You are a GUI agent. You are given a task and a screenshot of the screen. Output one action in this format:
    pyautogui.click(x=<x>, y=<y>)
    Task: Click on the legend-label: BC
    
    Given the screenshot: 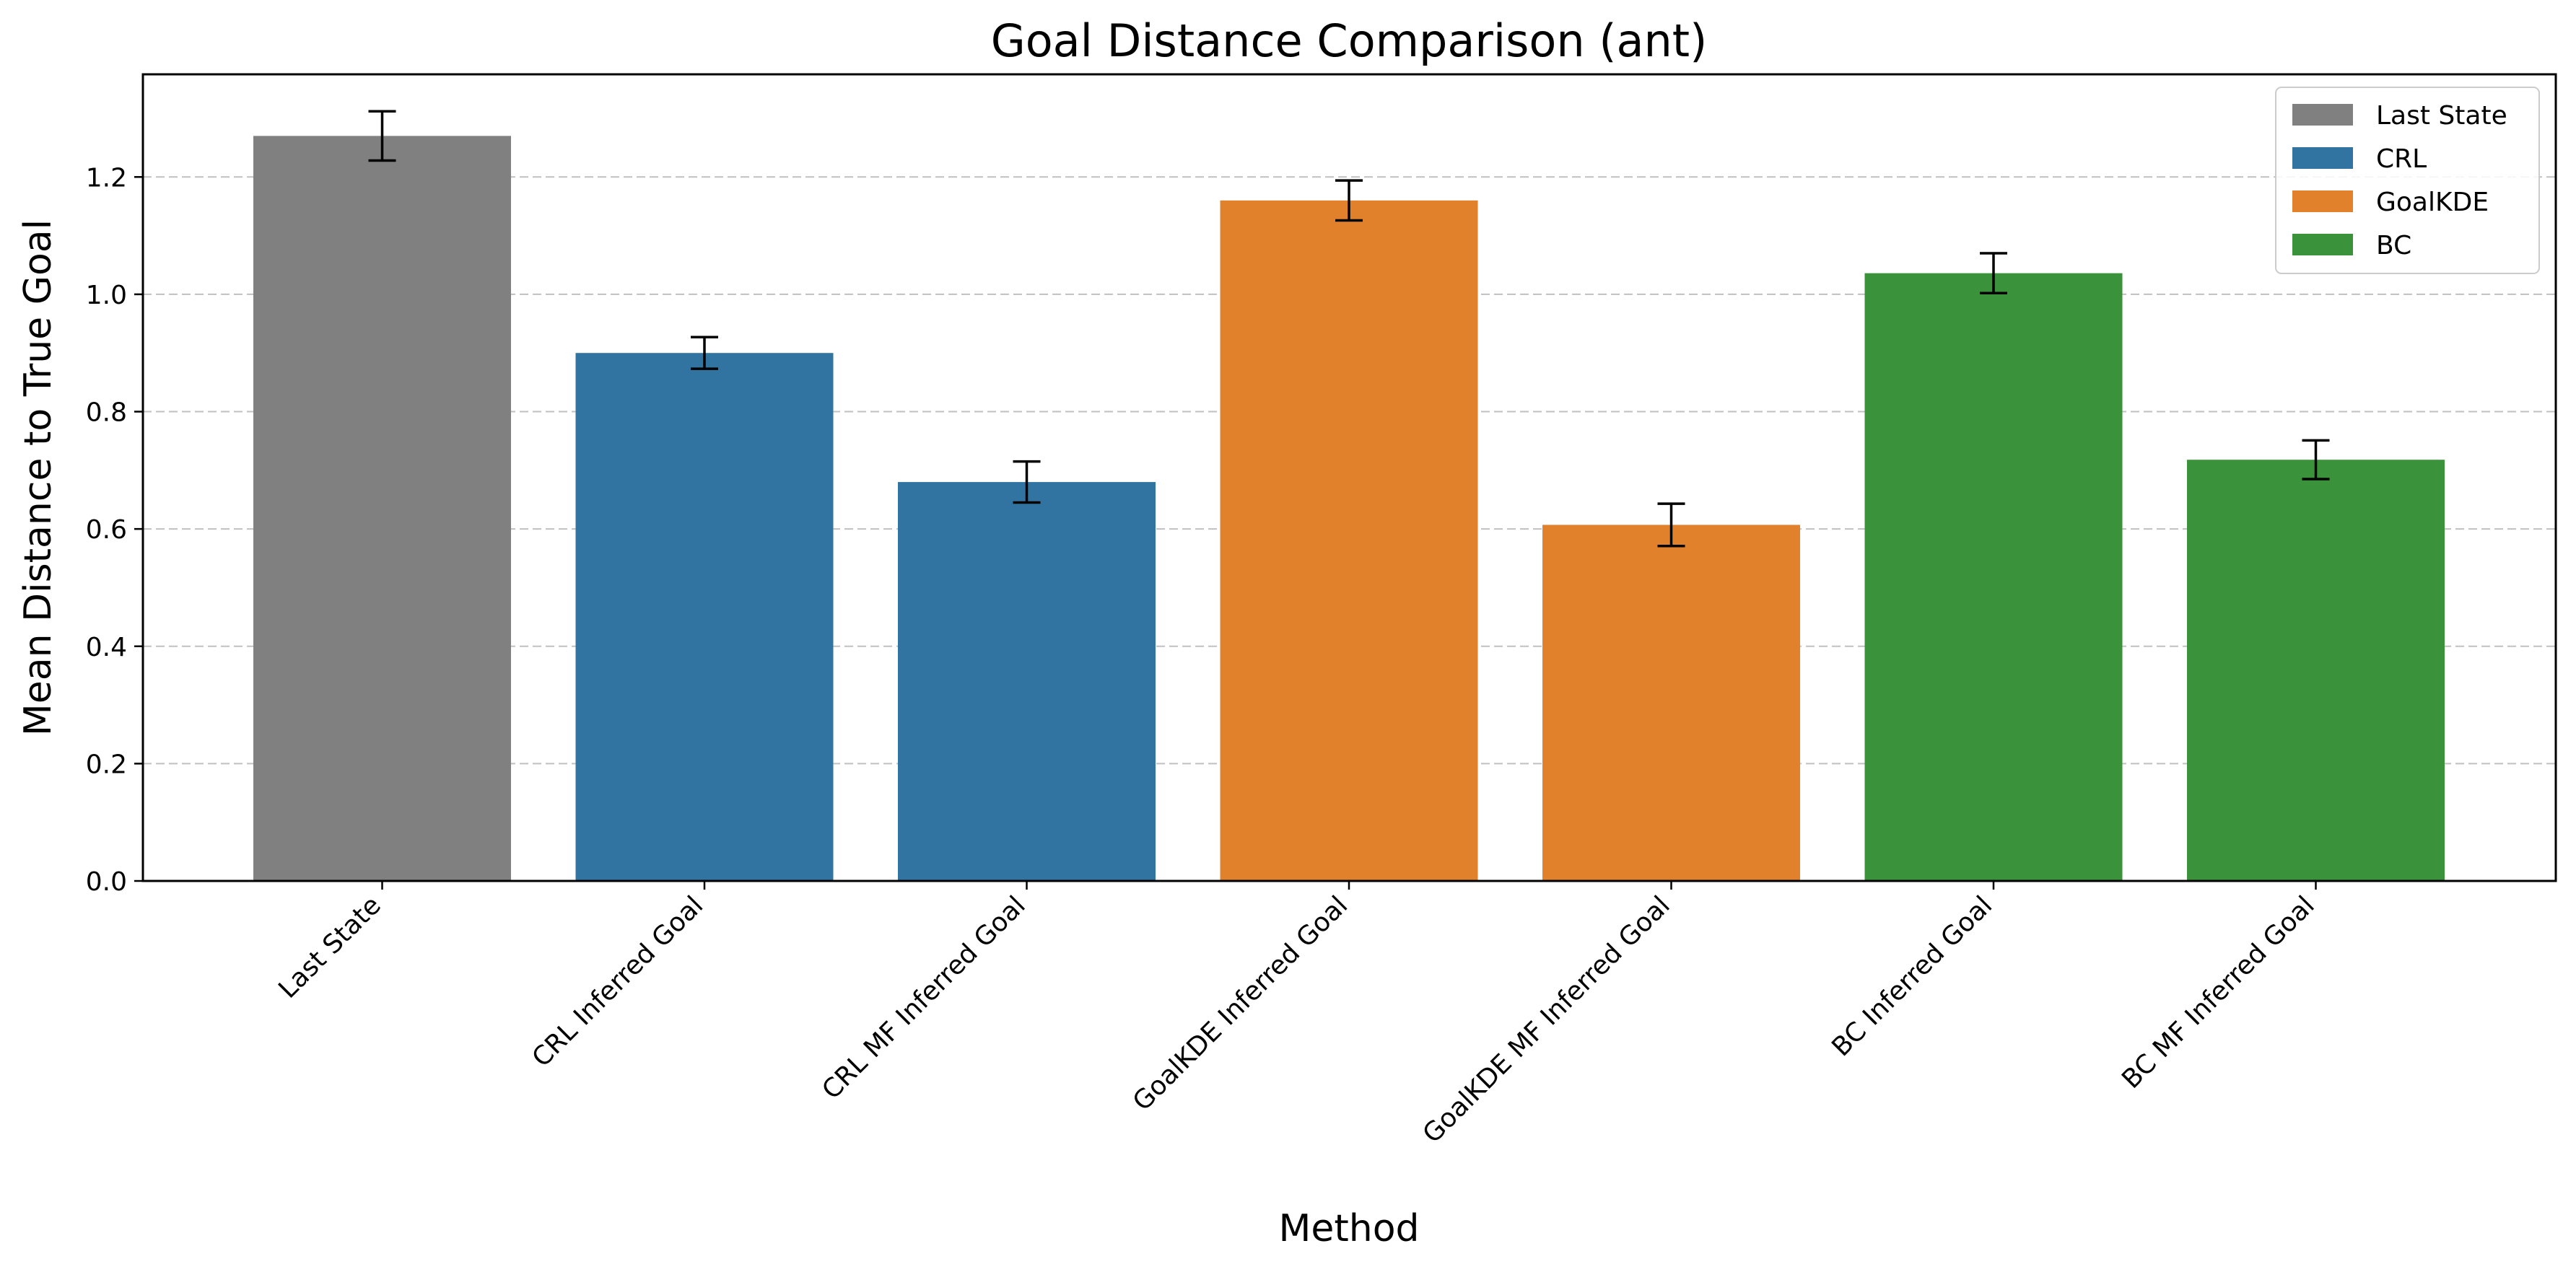 What is the action you would take?
    pyautogui.click(x=2393, y=246)
    